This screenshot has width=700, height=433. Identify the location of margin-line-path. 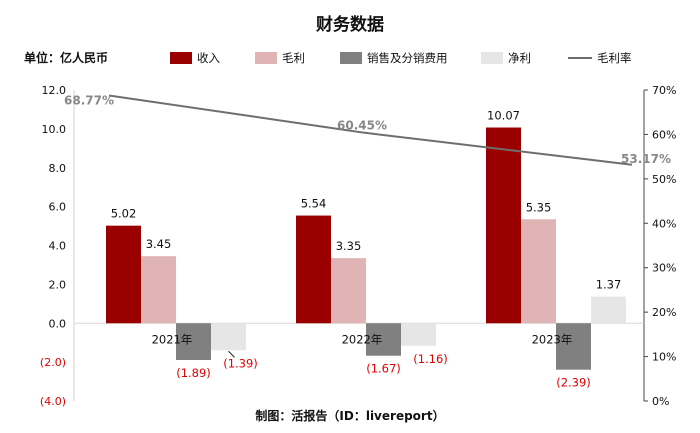
(370, 130).